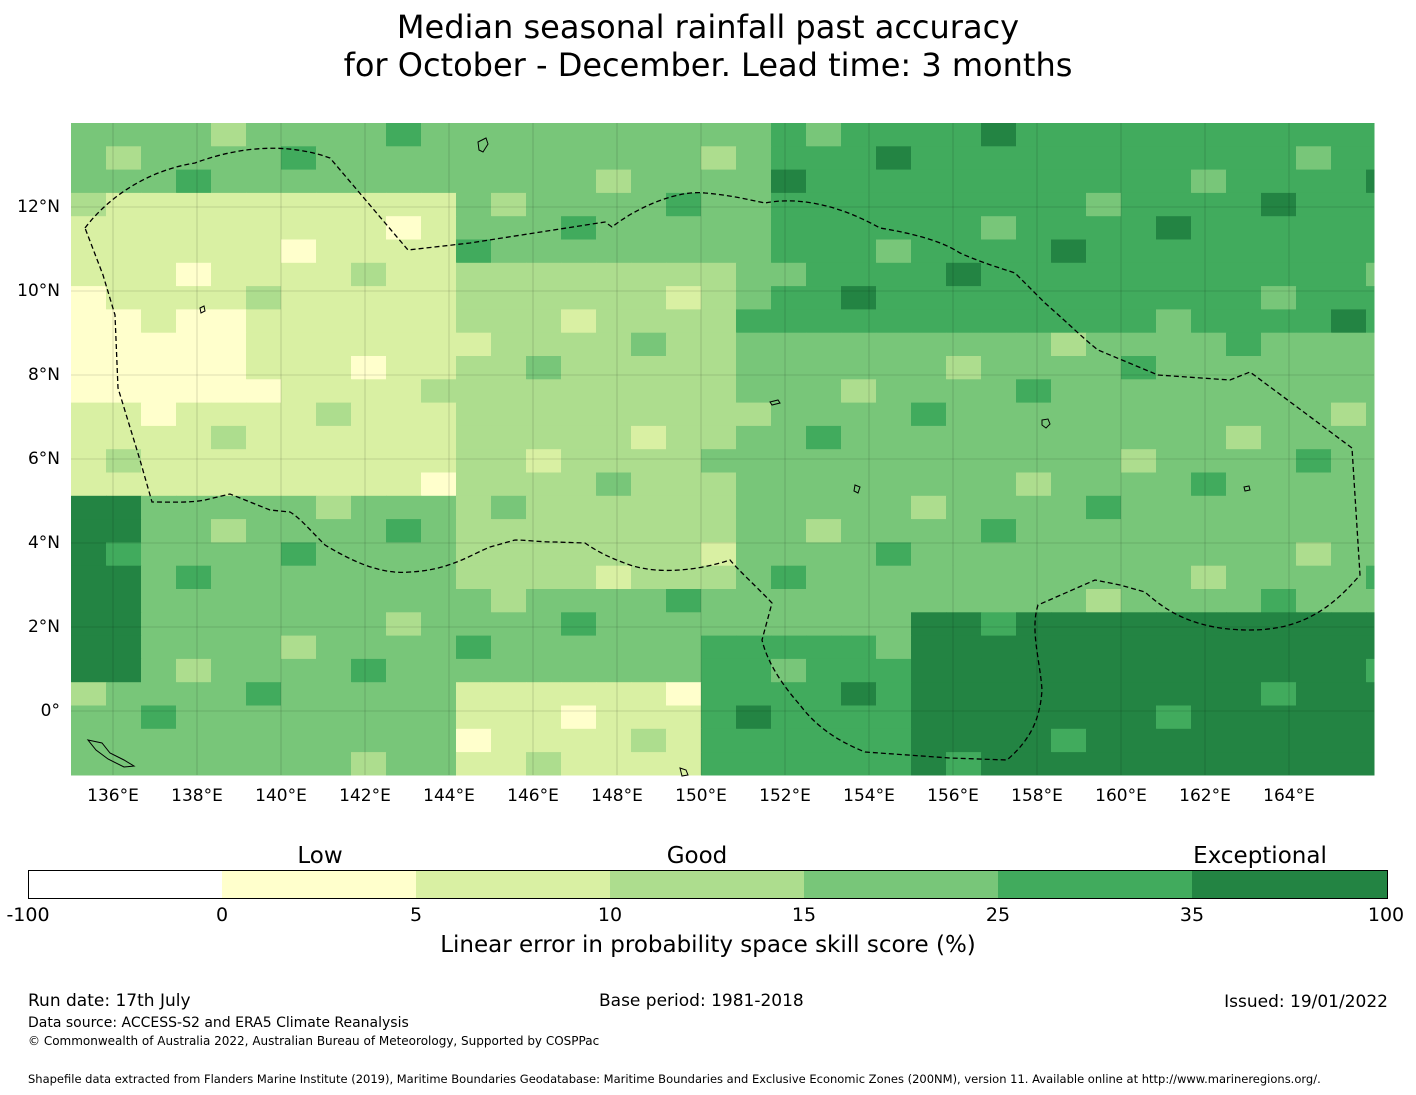 The width and height of the screenshot is (1416, 1095). What do you see at coordinates (28, 915) in the screenshot?
I see `colorbar-tick: -100` at bounding box center [28, 915].